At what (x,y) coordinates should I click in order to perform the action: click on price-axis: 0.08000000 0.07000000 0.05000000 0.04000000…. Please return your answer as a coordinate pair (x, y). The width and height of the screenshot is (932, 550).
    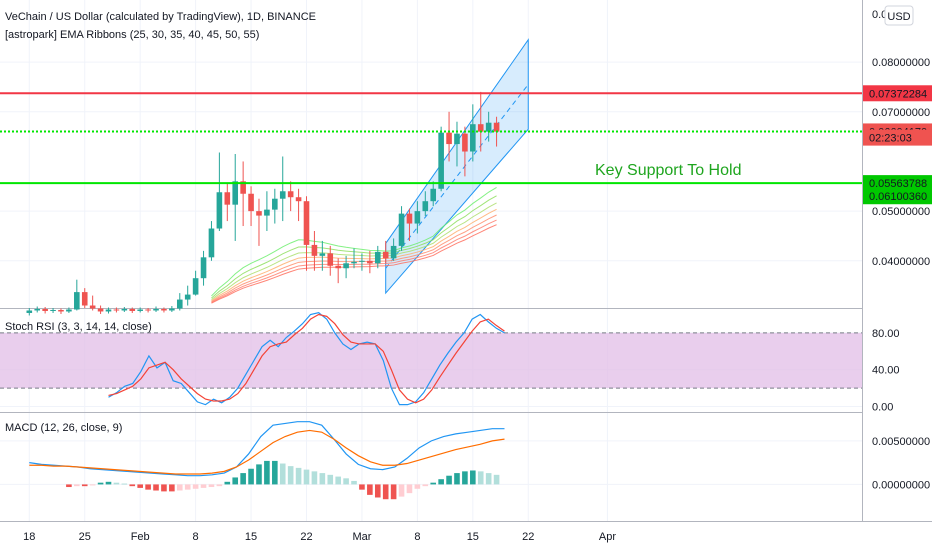
    Looking at the image, I should click on (901, 250).